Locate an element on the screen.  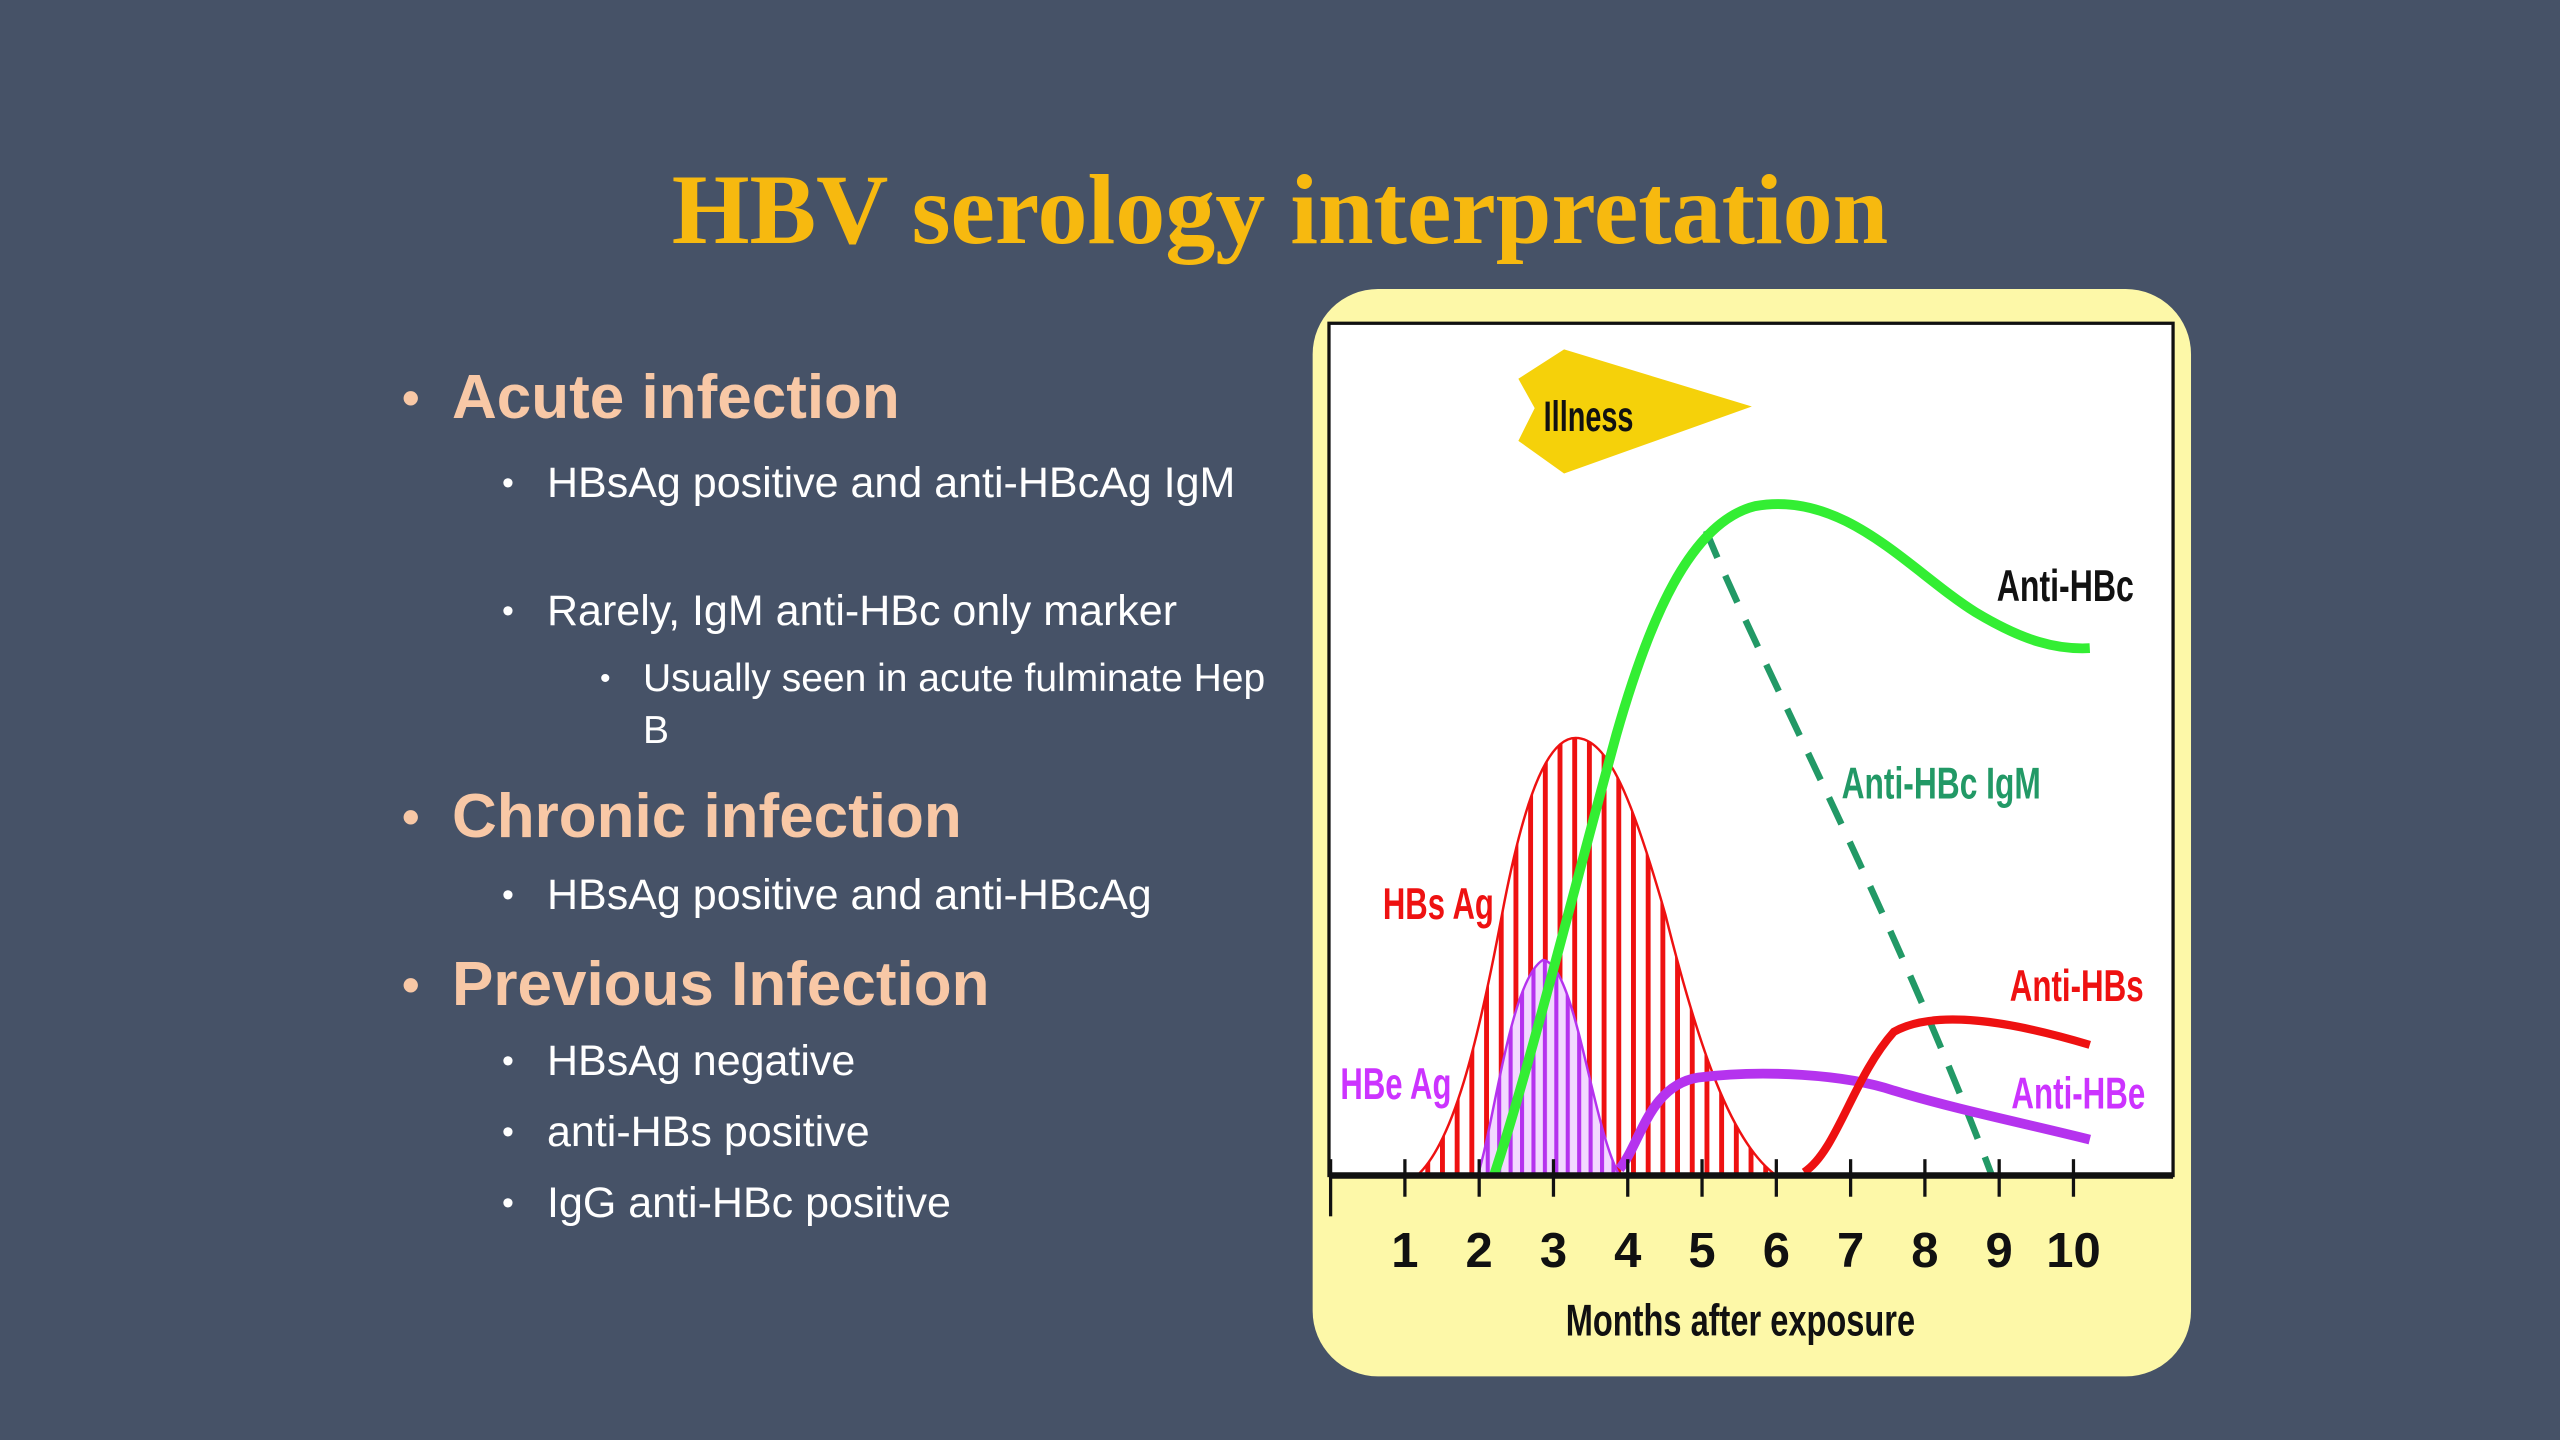
hbe-ag-label: HBe Ag is located at coordinates (1395, 1084).